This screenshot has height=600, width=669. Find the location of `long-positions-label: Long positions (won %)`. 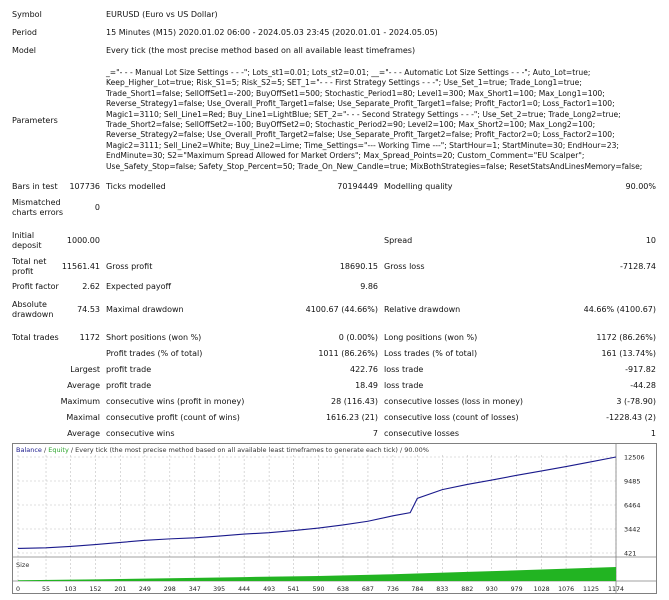

long-positions-label: Long positions (won %) is located at coordinates (431, 337).